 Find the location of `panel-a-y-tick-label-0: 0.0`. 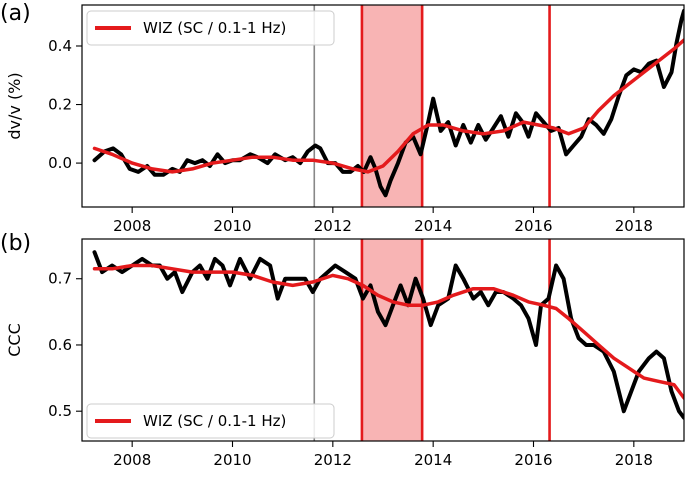

panel-a-y-tick-label-0: 0.0 is located at coordinates (60, 163).